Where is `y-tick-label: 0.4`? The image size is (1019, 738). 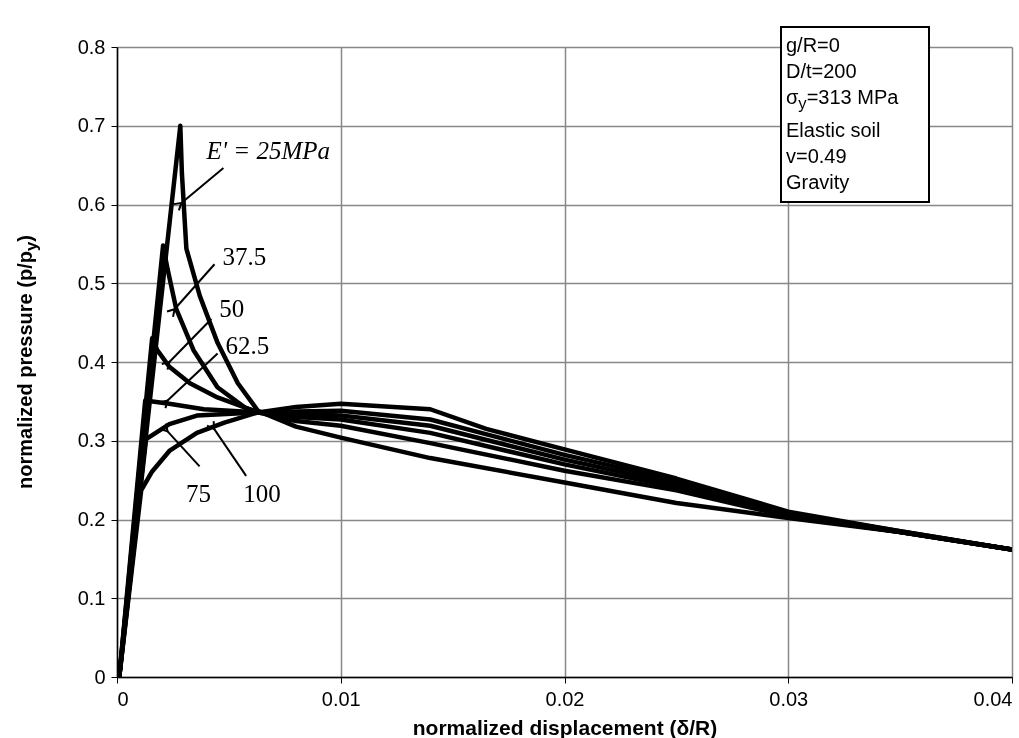
y-tick-label: 0.4 is located at coordinates (91, 361).